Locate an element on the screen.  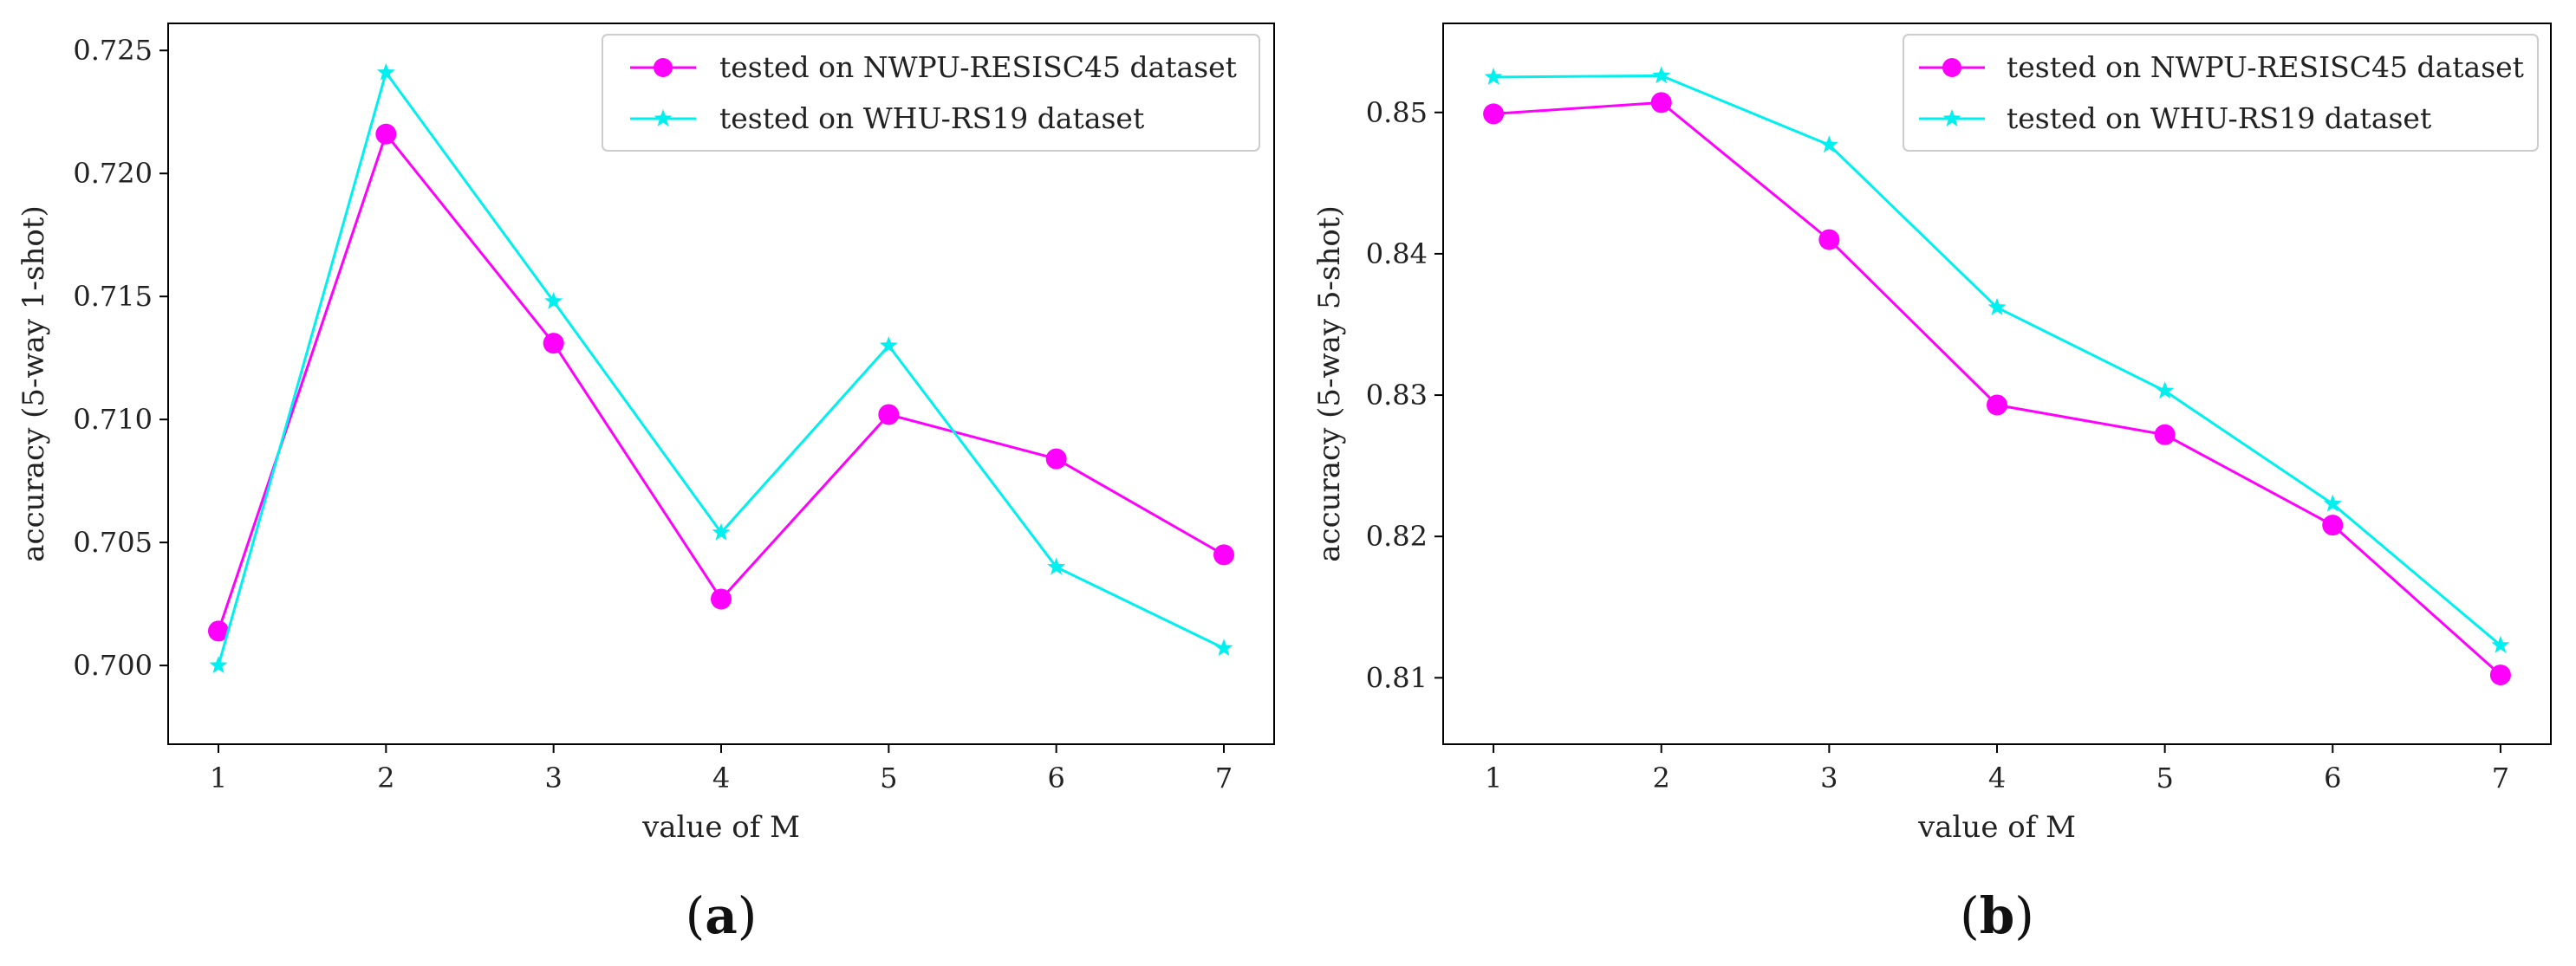
point-whu-a-m7 is located at coordinates (1223, 648).